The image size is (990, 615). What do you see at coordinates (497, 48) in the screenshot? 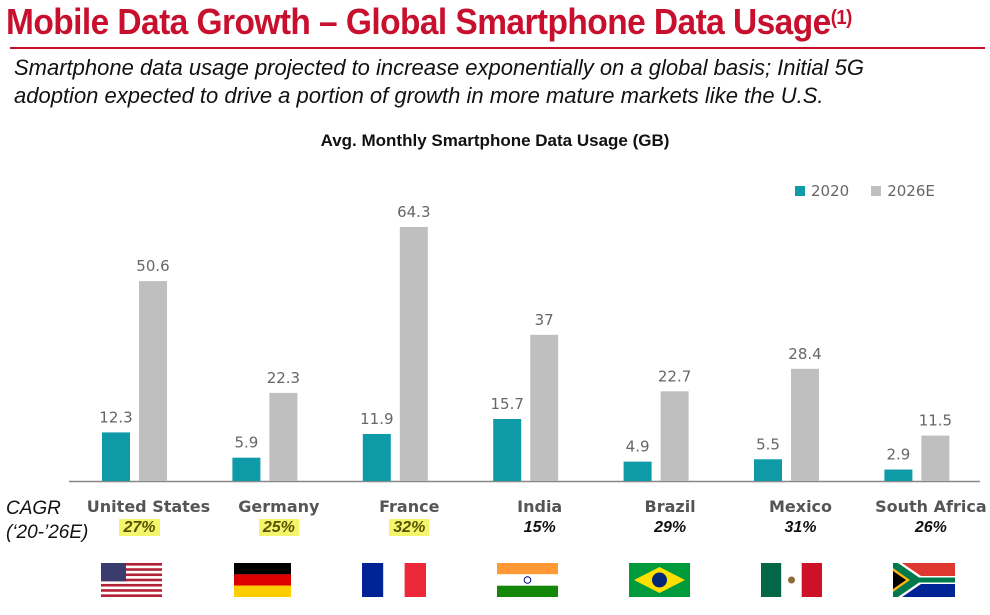
I see `title-divider` at bounding box center [497, 48].